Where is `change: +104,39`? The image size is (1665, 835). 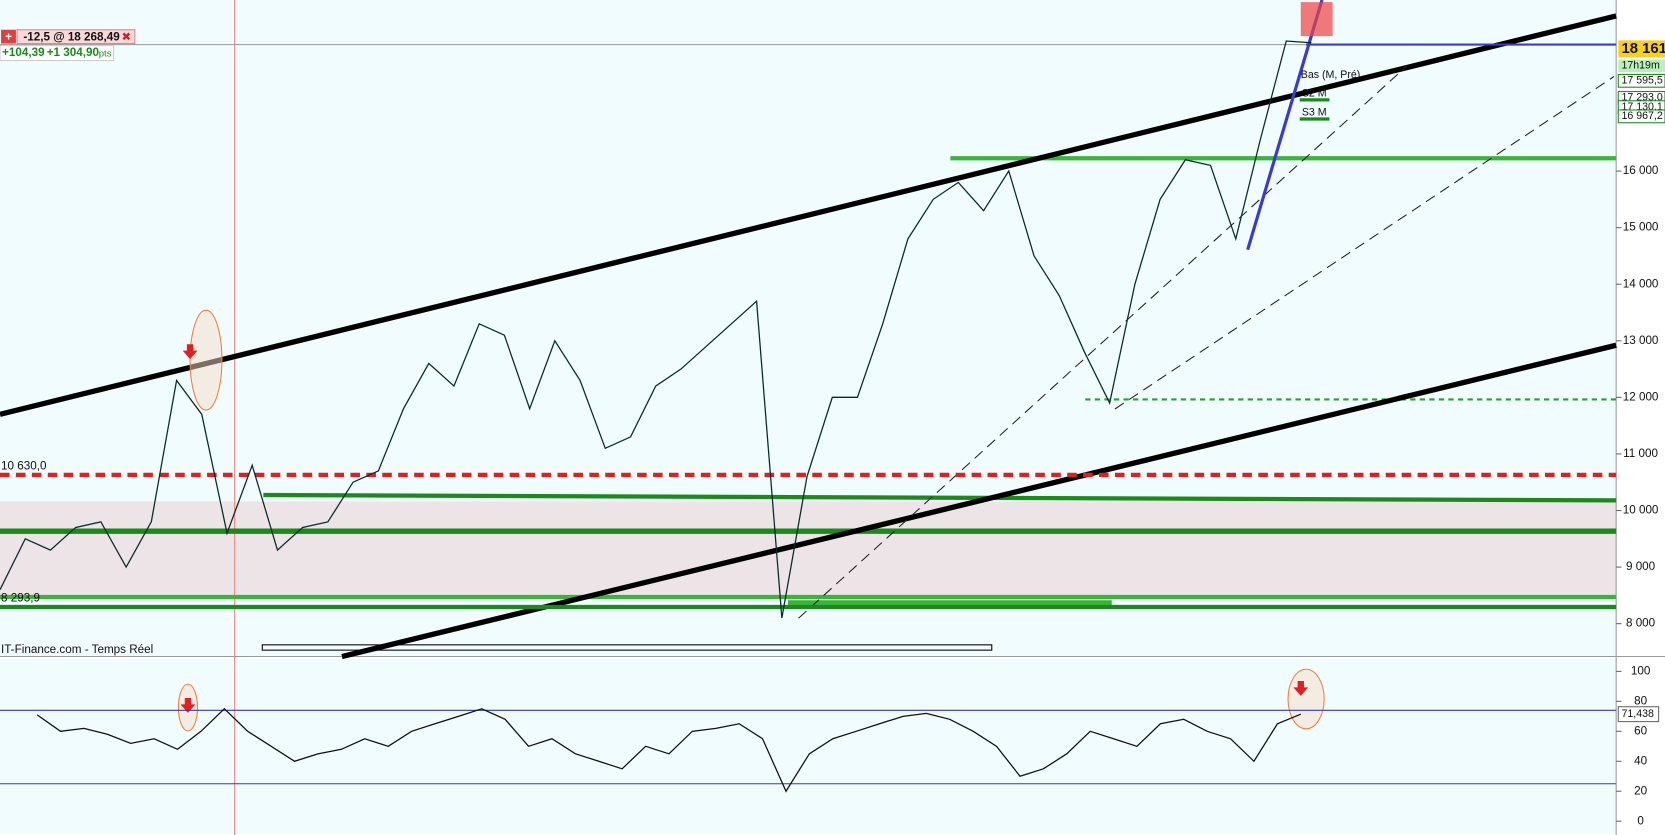
change: +104,39 is located at coordinates (23, 52).